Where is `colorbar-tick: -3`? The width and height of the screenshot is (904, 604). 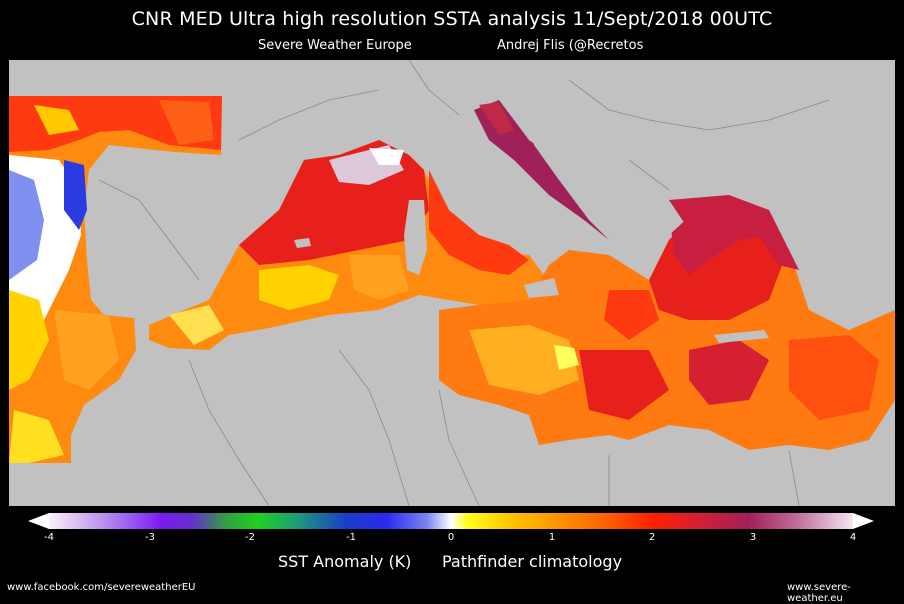
colorbar-tick: -3 is located at coordinates (150, 537).